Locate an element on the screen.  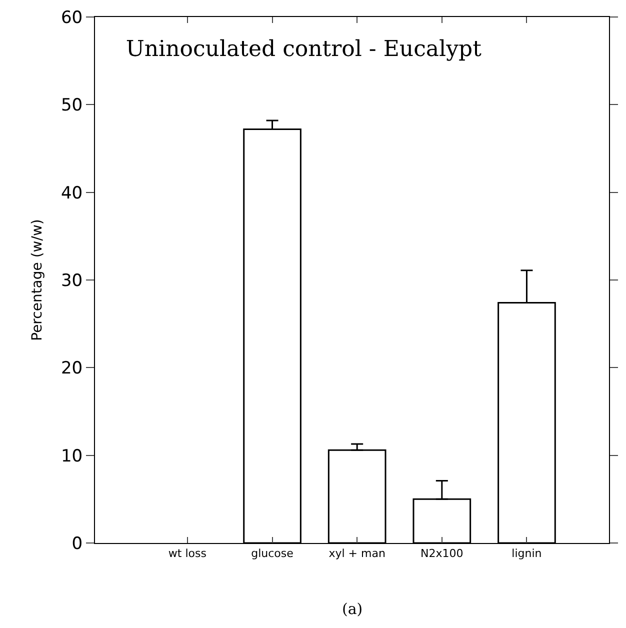
x-tick-label: glucose is located at coordinates (272, 553).